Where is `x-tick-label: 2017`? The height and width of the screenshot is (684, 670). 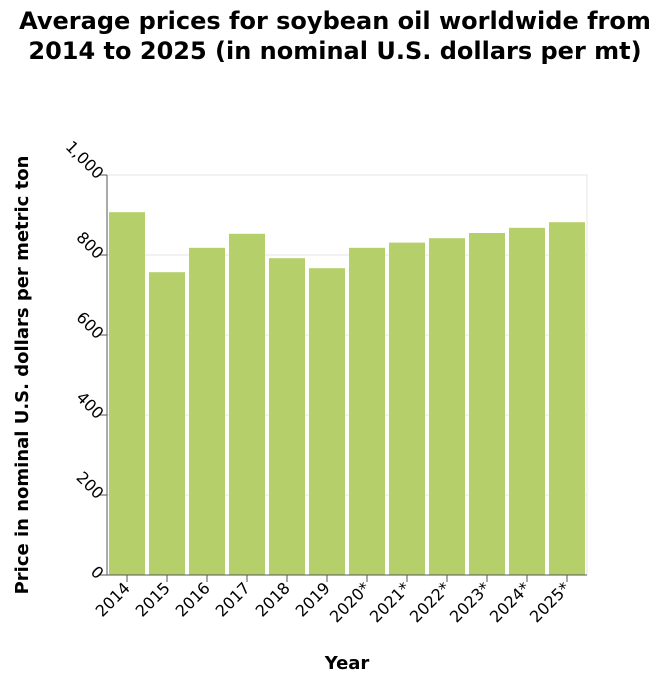
x-tick-label: 2017 is located at coordinates (233, 599).